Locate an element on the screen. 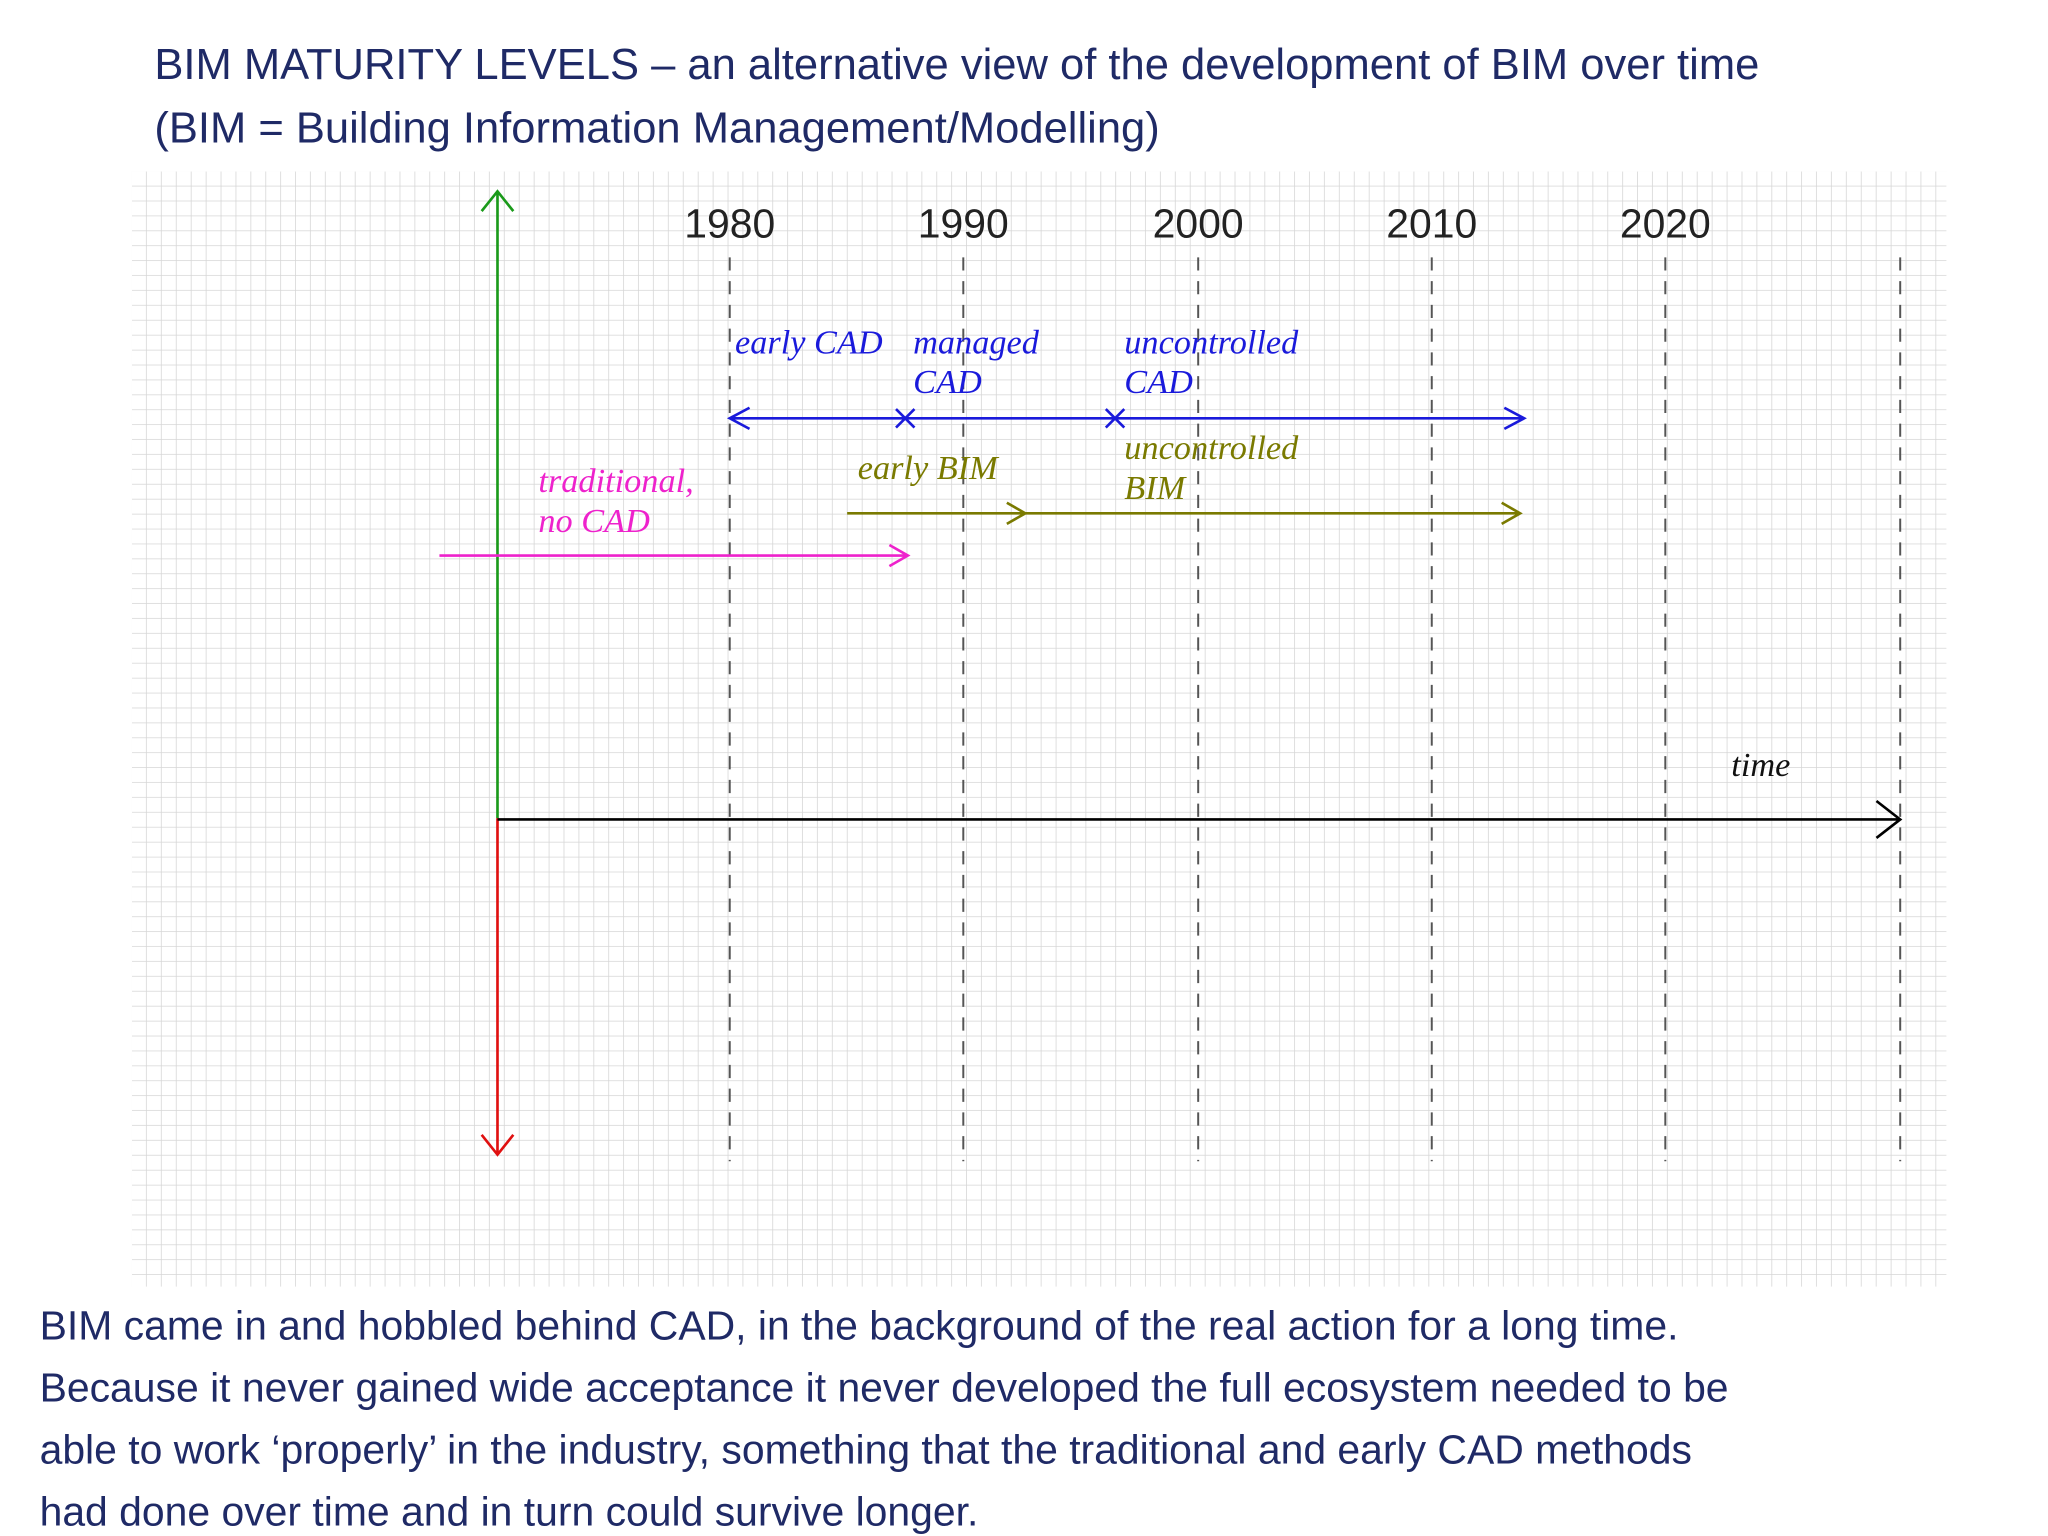 This screenshot has width=2048, height=1536. year-label: 2010 is located at coordinates (1431, 224).